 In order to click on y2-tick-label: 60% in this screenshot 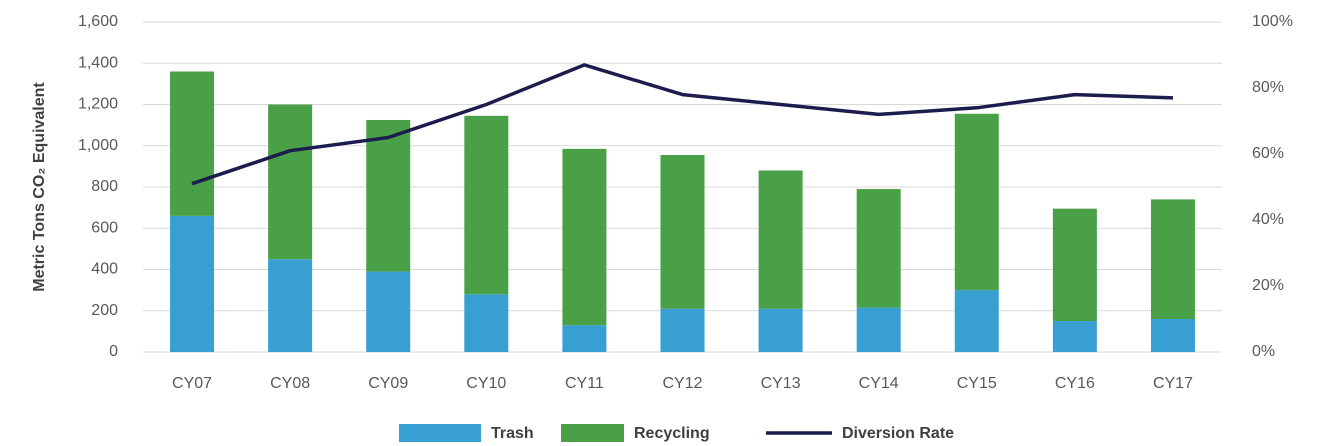, I will do `click(1268, 153)`.